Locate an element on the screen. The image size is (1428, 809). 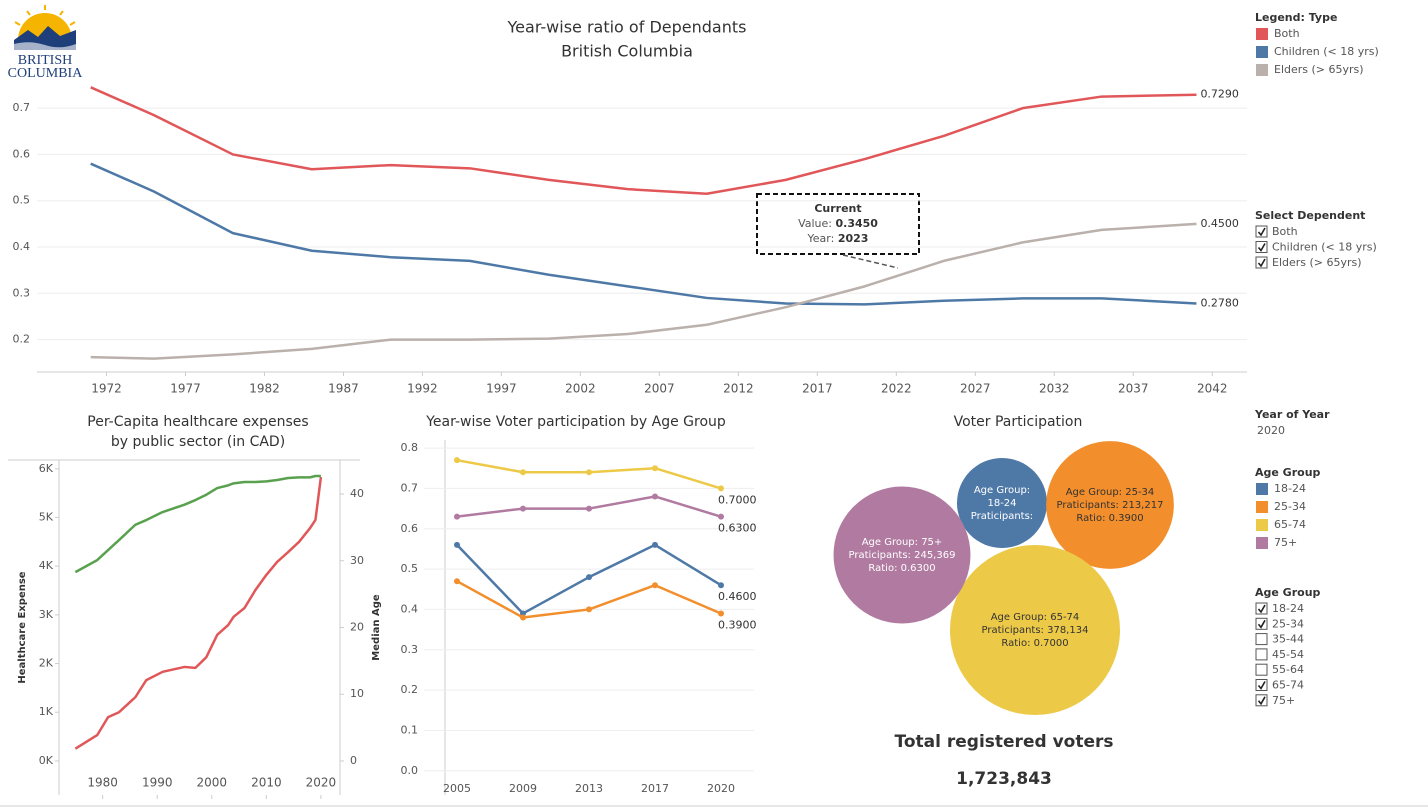
legend-label: Children (< 18 yrs) is located at coordinates (1326, 51).